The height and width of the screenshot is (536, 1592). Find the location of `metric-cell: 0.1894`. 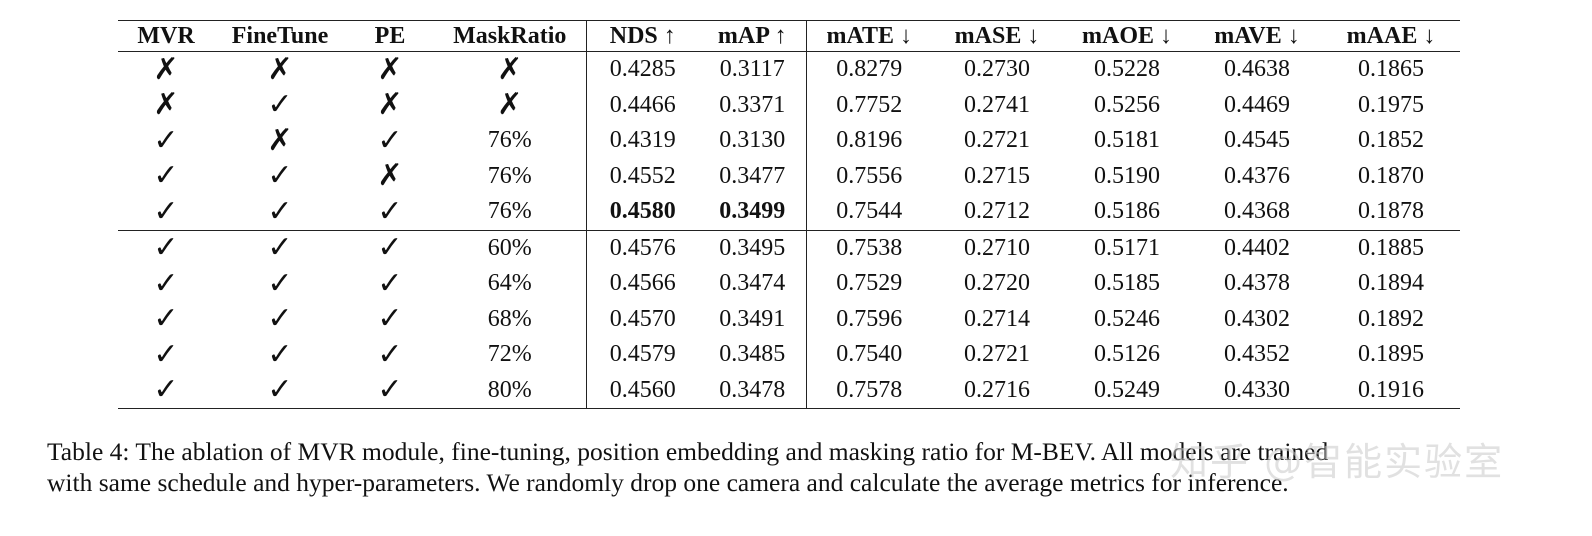

metric-cell: 0.1894 is located at coordinates (1391, 283).